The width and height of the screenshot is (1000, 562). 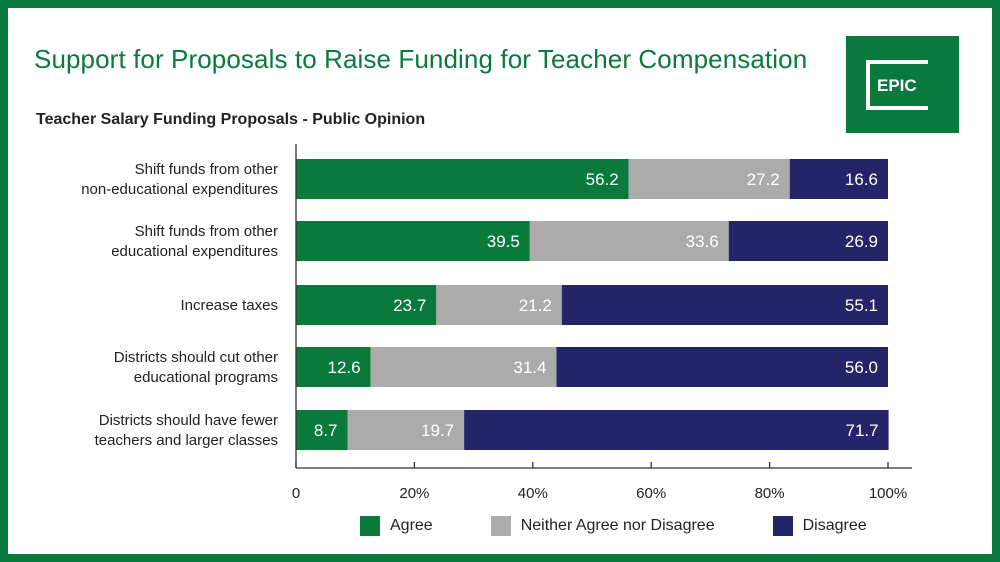 I want to click on legend-item-disagree: Disagree, so click(x=819, y=526).